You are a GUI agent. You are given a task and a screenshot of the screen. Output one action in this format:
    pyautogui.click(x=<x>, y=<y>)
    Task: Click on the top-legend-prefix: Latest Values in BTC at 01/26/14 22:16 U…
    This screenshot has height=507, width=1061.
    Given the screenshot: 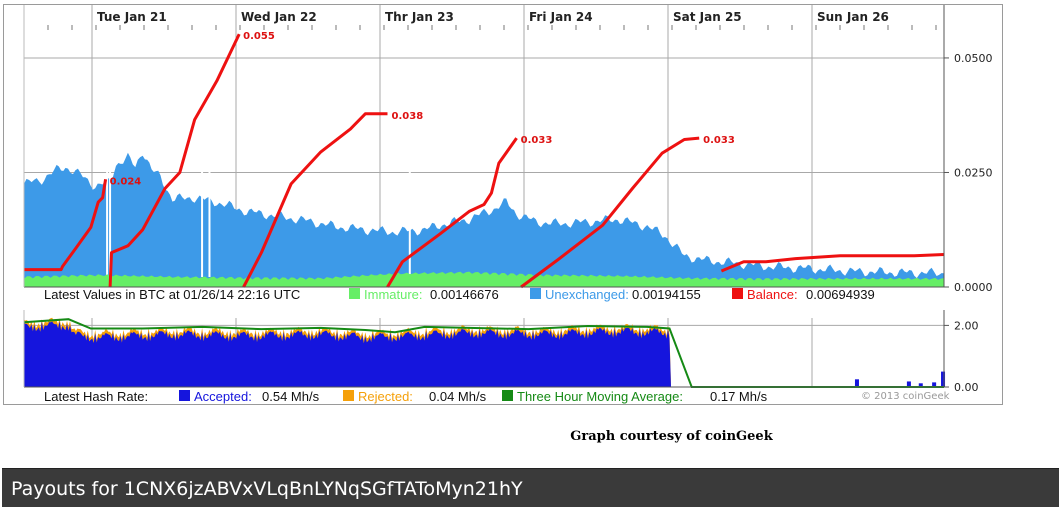 What is the action you would take?
    pyautogui.click(x=172, y=294)
    